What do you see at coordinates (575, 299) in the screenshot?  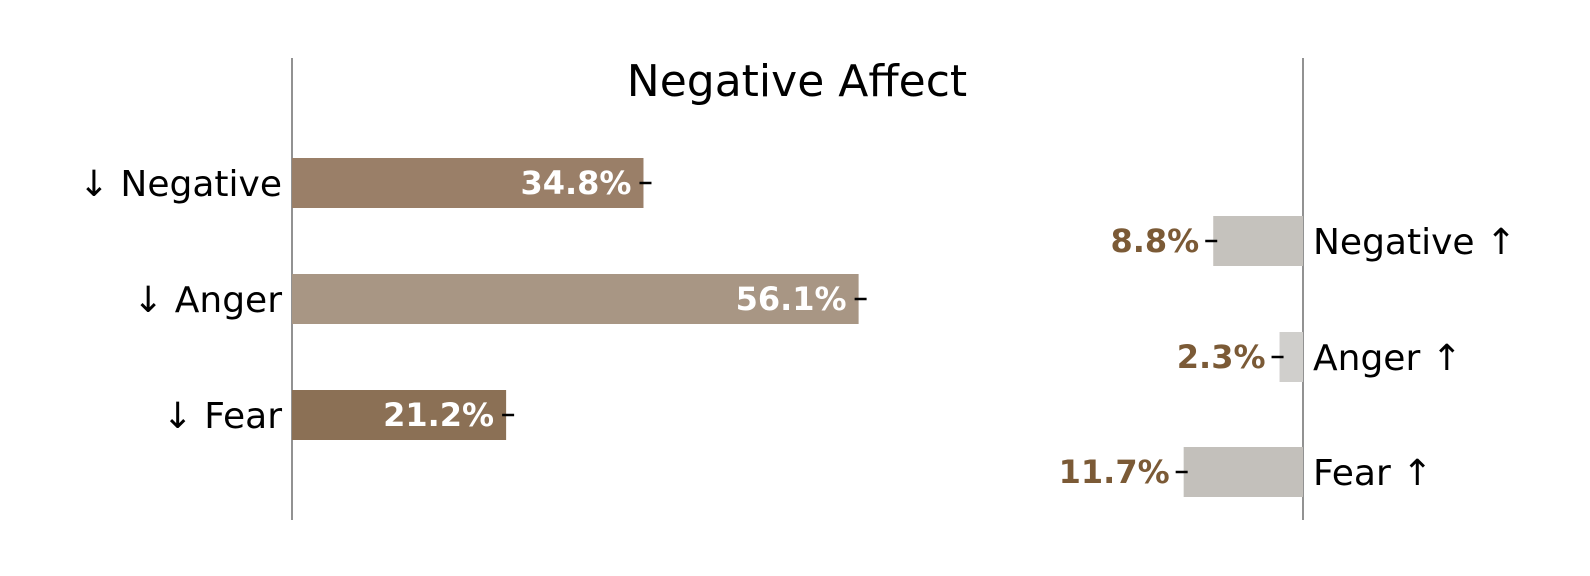 I see `left-bar-anger` at bounding box center [575, 299].